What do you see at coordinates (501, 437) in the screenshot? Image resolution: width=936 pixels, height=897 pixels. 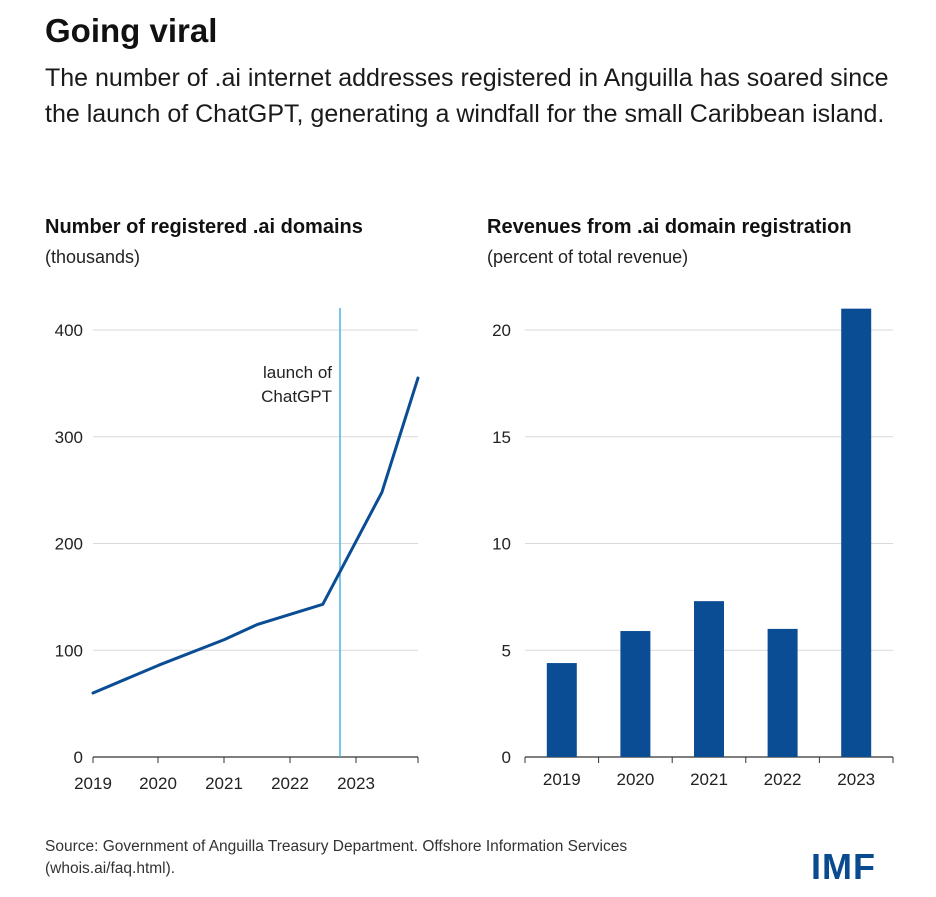 I see `y-tick-label: 15` at bounding box center [501, 437].